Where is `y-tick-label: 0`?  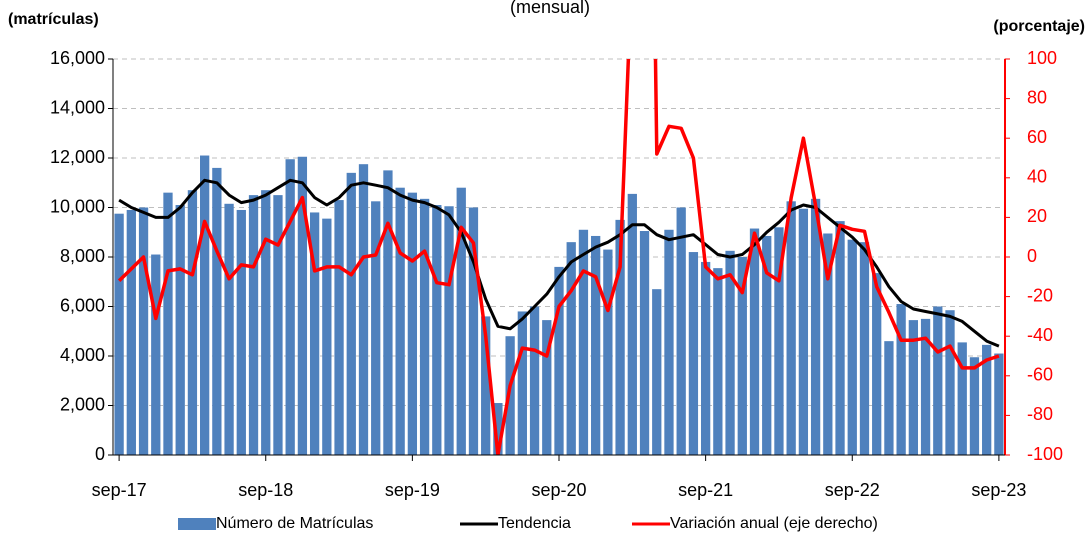
y-tick-label: 0 is located at coordinates (100, 454).